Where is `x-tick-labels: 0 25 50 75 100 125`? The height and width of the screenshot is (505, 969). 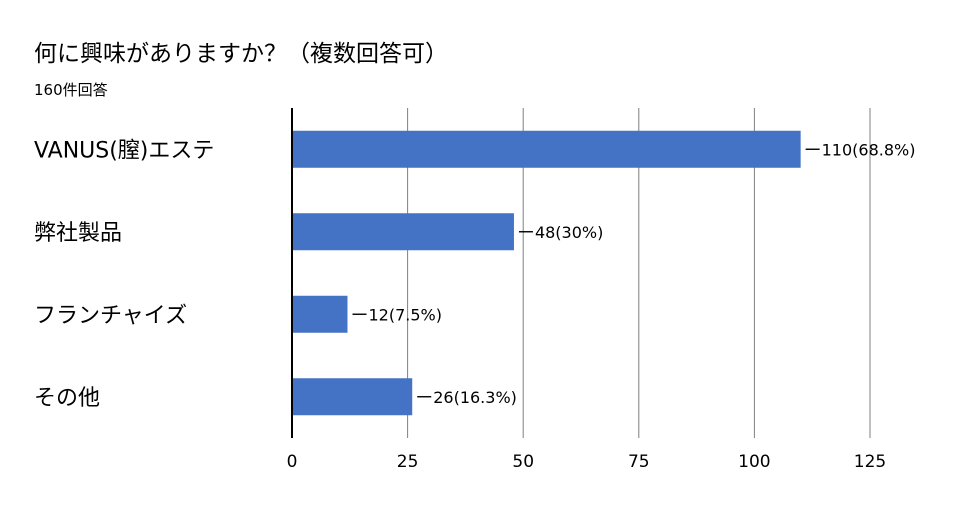
x-tick-labels: 0 25 50 75 100 125 is located at coordinates (587, 462).